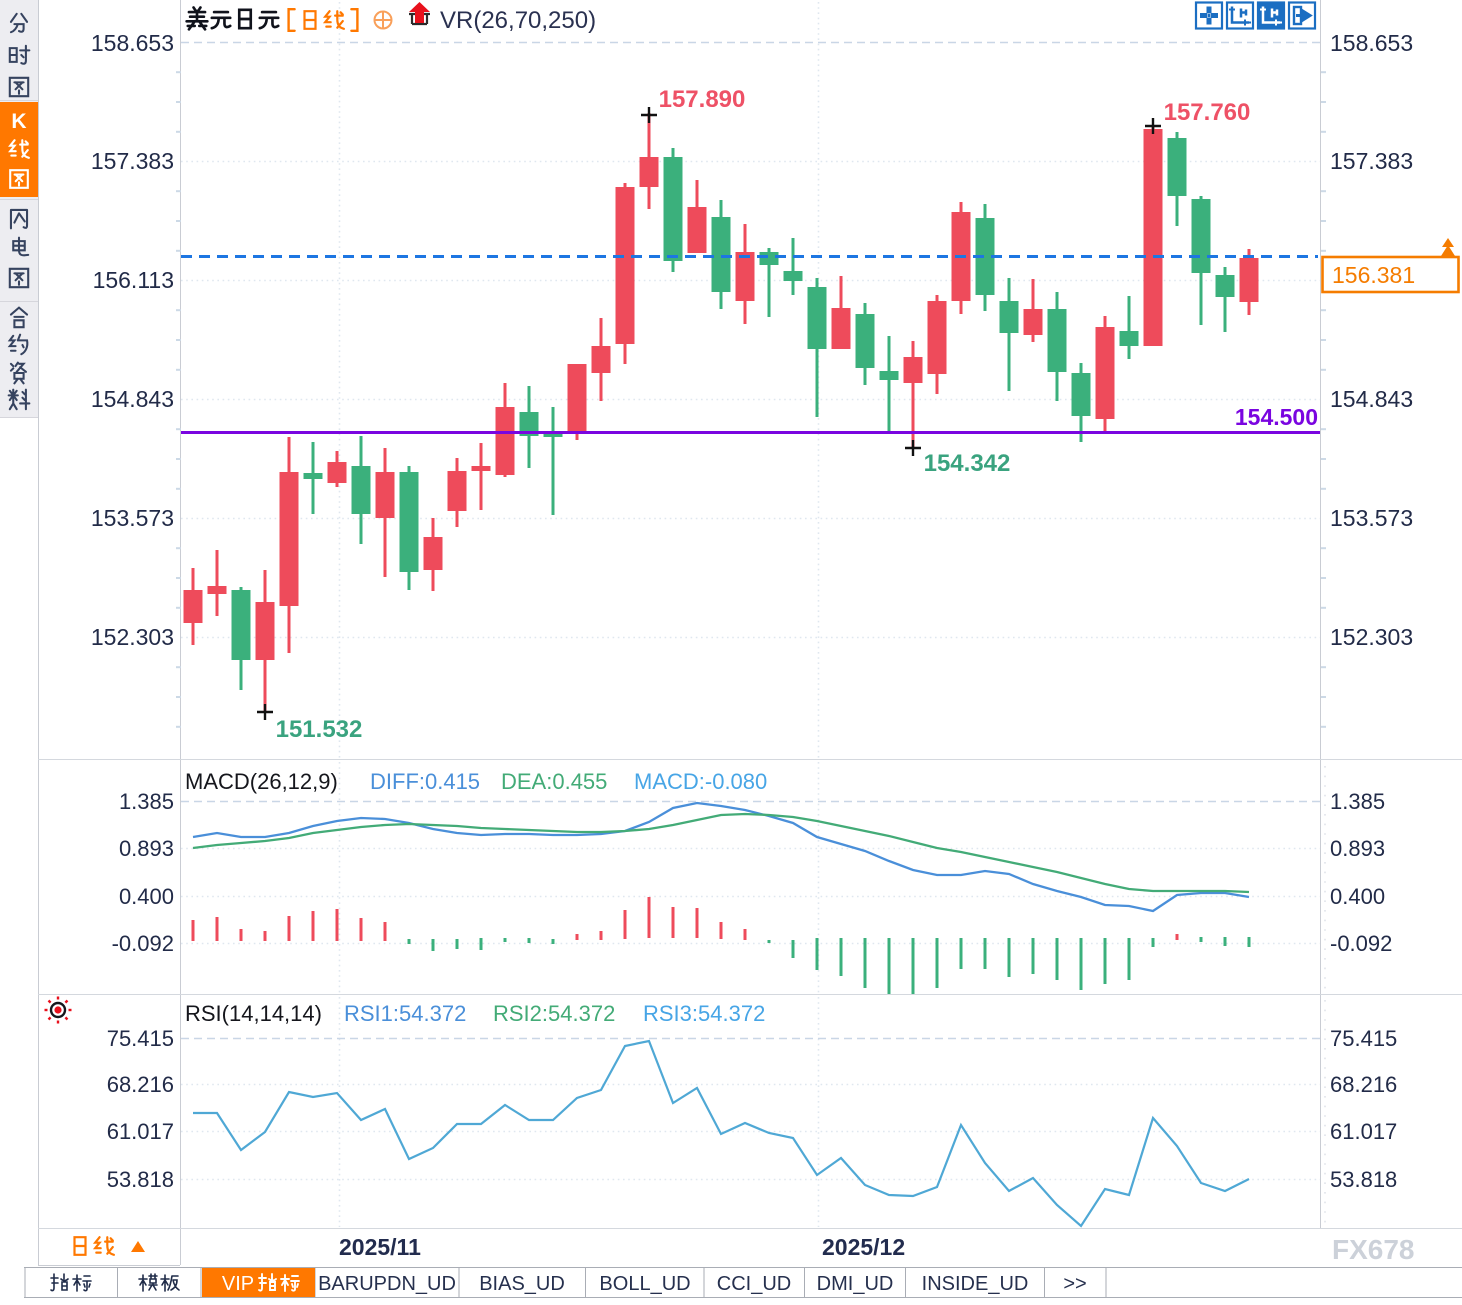 The height and width of the screenshot is (1305, 1462). What do you see at coordinates (1373, 1249) in the screenshot?
I see `svg-text: FX678` at bounding box center [1373, 1249].